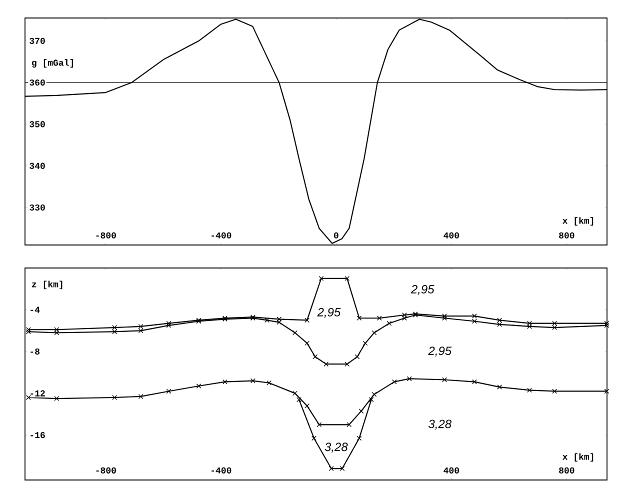 The width and height of the screenshot is (623, 503). Describe the element at coordinates (37, 435) in the screenshot. I see `y-tick-label: -16` at that location.